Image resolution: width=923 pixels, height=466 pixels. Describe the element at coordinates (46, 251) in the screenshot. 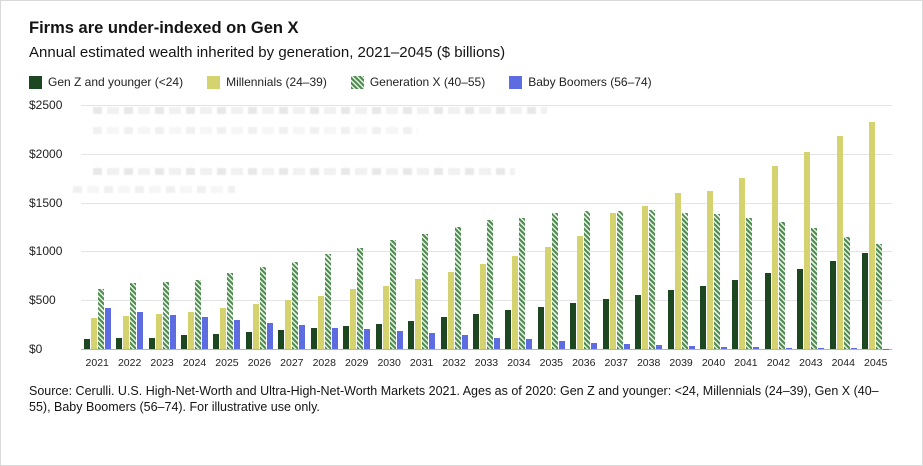

I see `y-tick-label: $1000` at that location.